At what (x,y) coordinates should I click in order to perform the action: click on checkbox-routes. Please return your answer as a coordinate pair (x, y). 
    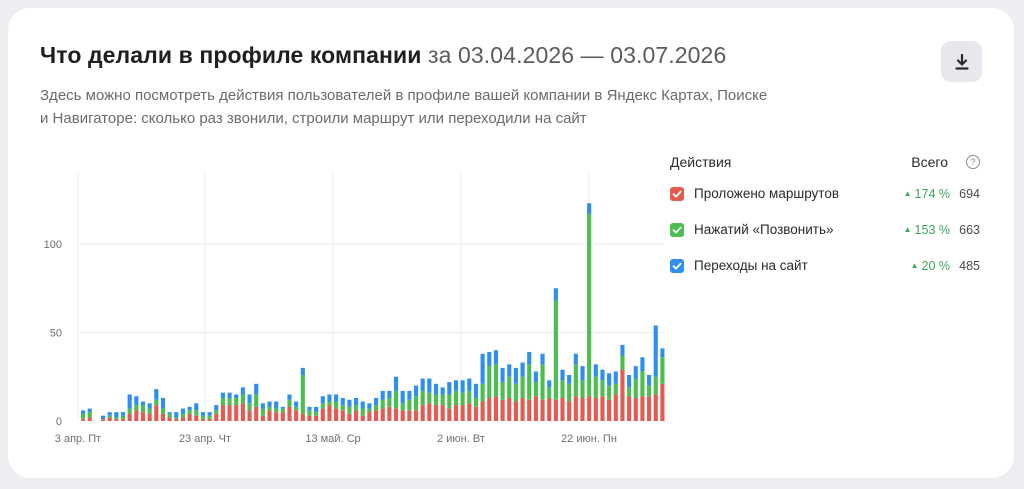
    Looking at the image, I should click on (677, 194).